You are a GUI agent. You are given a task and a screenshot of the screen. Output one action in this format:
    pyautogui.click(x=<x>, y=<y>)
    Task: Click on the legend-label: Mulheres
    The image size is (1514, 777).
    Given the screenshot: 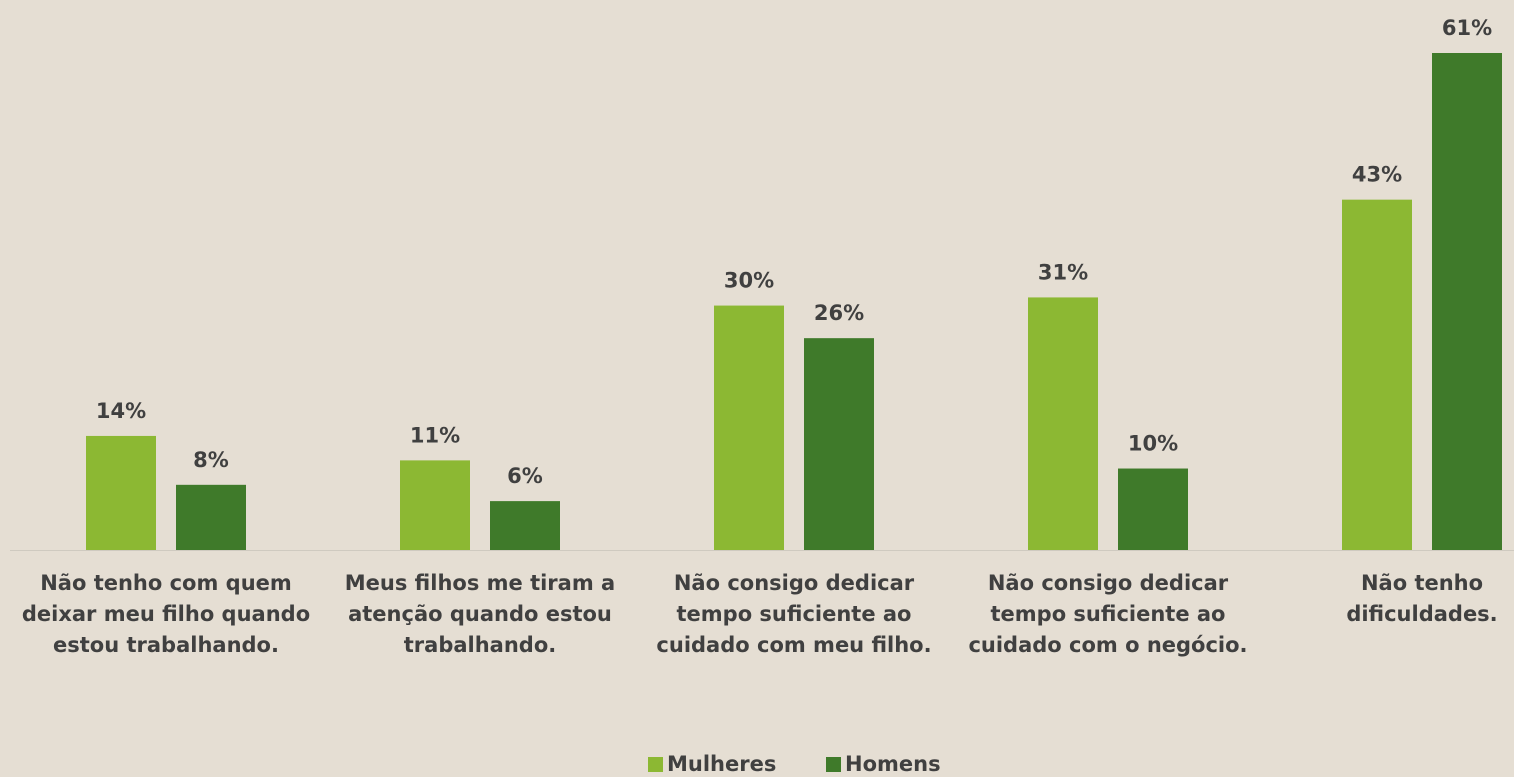 What is the action you would take?
    pyautogui.click(x=722, y=764)
    